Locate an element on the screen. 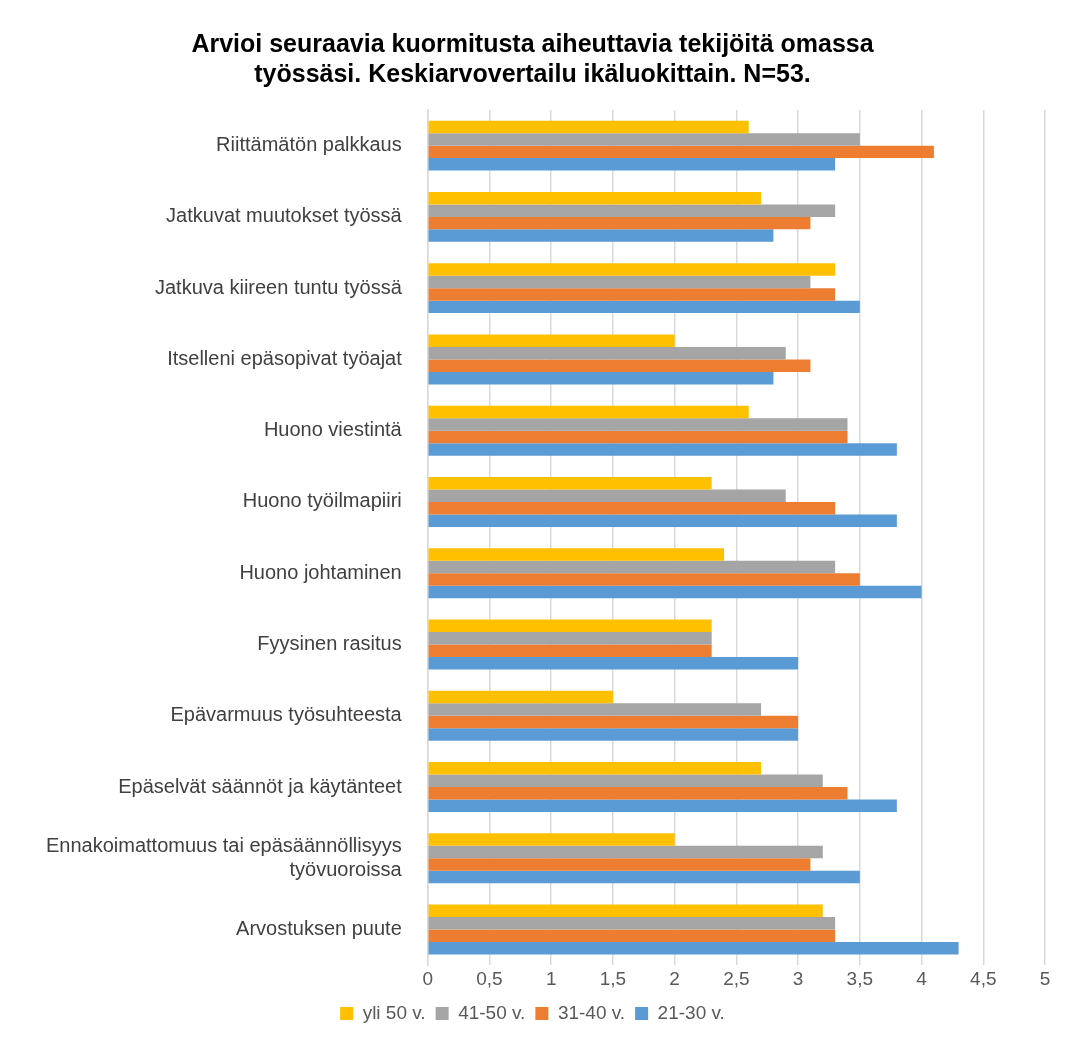  y-tick-label: Huono johtaminen is located at coordinates (320, 571).